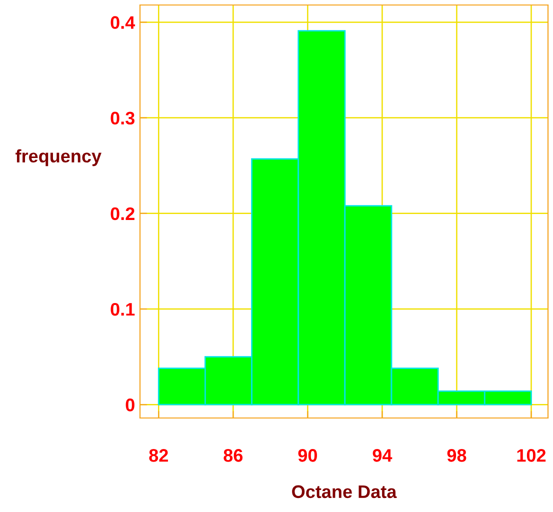  What do you see at coordinates (233, 455) in the screenshot?
I see `x-tick-label: 86` at bounding box center [233, 455].